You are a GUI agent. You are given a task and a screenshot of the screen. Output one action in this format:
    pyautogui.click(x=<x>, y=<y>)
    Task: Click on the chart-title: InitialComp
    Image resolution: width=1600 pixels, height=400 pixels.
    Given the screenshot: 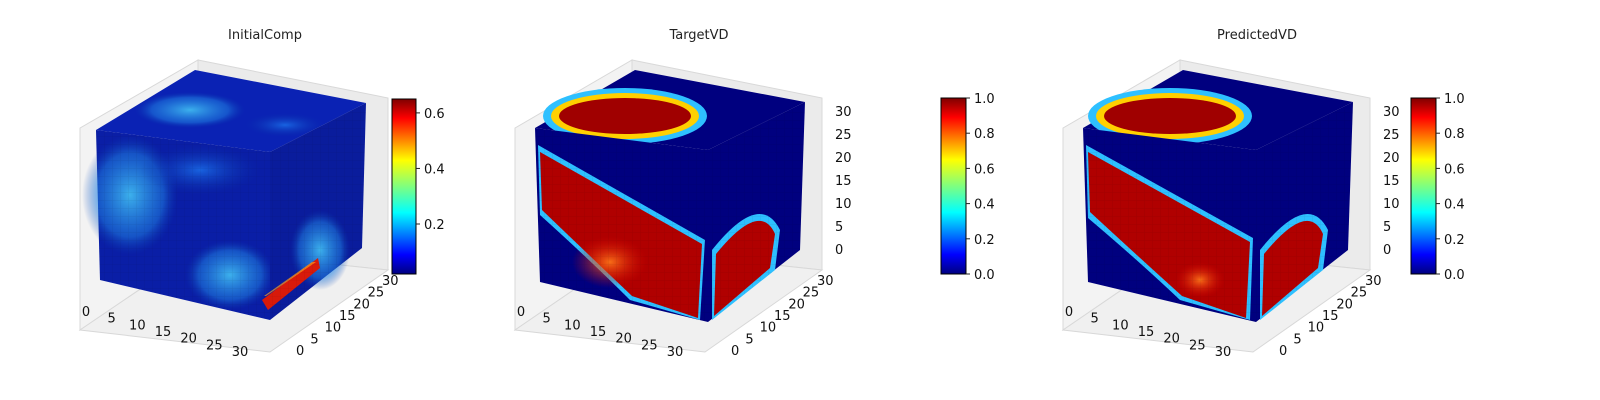 What is the action you would take?
    pyautogui.click(x=265, y=35)
    